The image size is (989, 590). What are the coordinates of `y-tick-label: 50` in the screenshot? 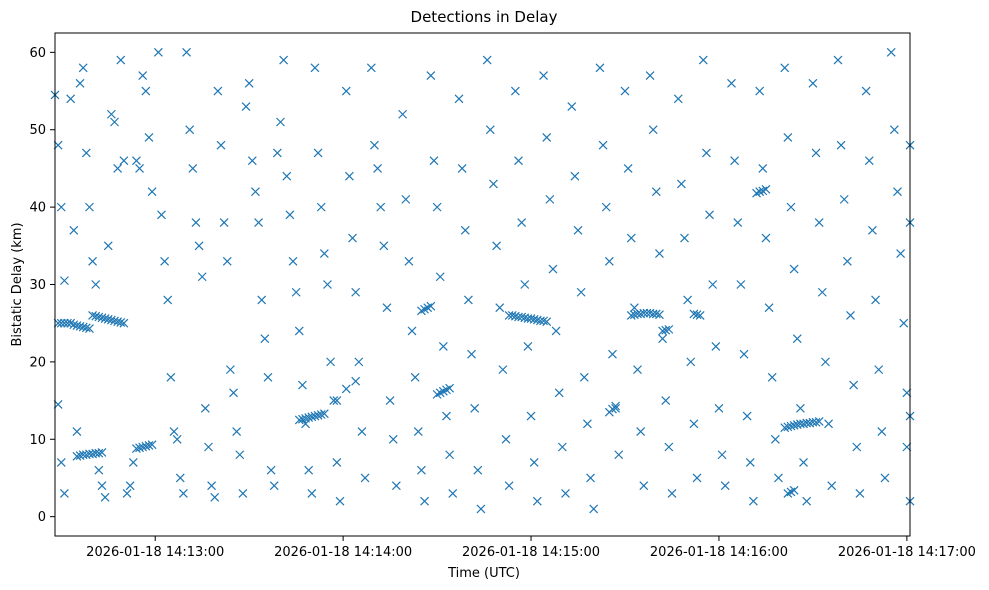 It's located at (37, 130).